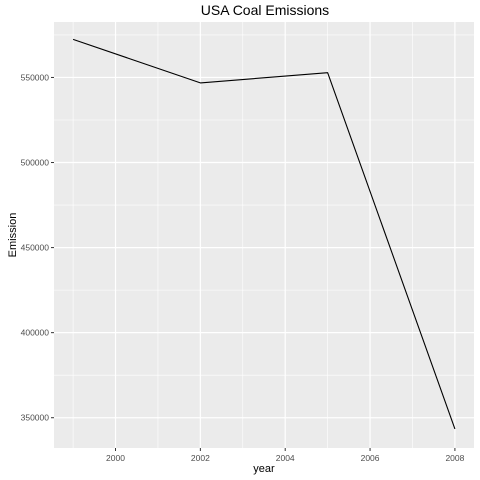 Image resolution: width=480 pixels, height=480 pixels. I want to click on y-tick-label: 450000, so click(35, 248).